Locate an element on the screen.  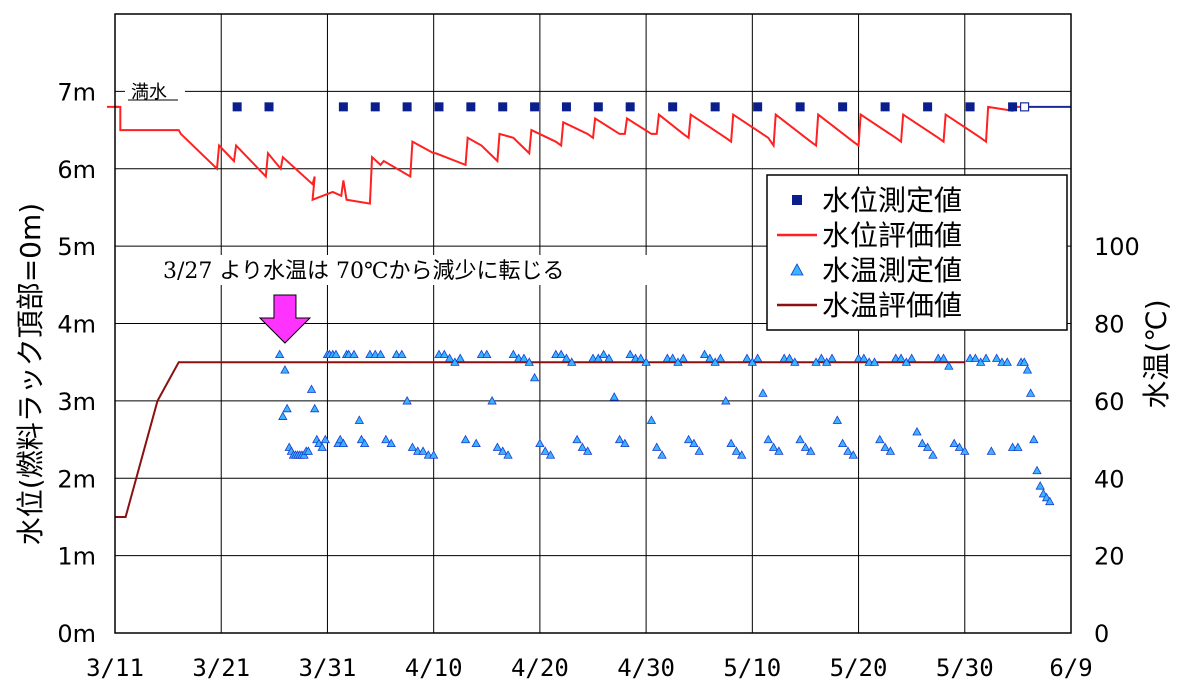
legend-marker-triangle is located at coordinates (797, 269).